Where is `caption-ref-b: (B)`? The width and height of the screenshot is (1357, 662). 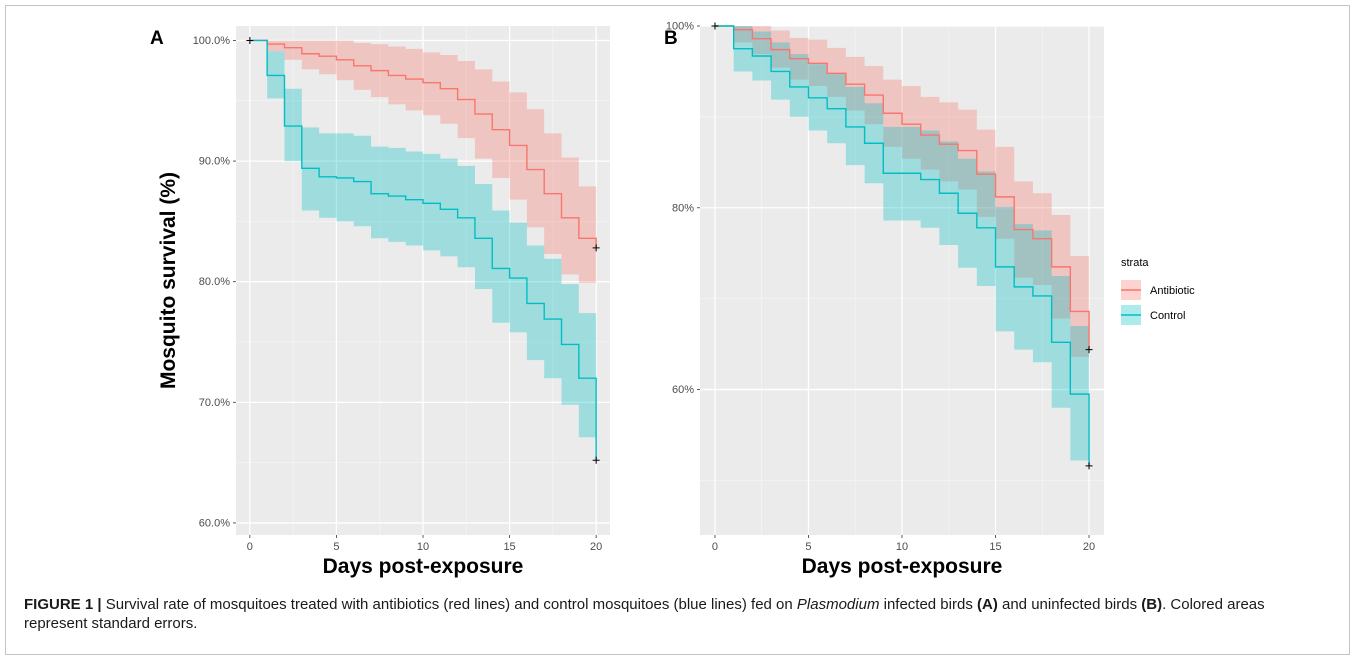 caption-ref-b: (B) is located at coordinates (1152, 604).